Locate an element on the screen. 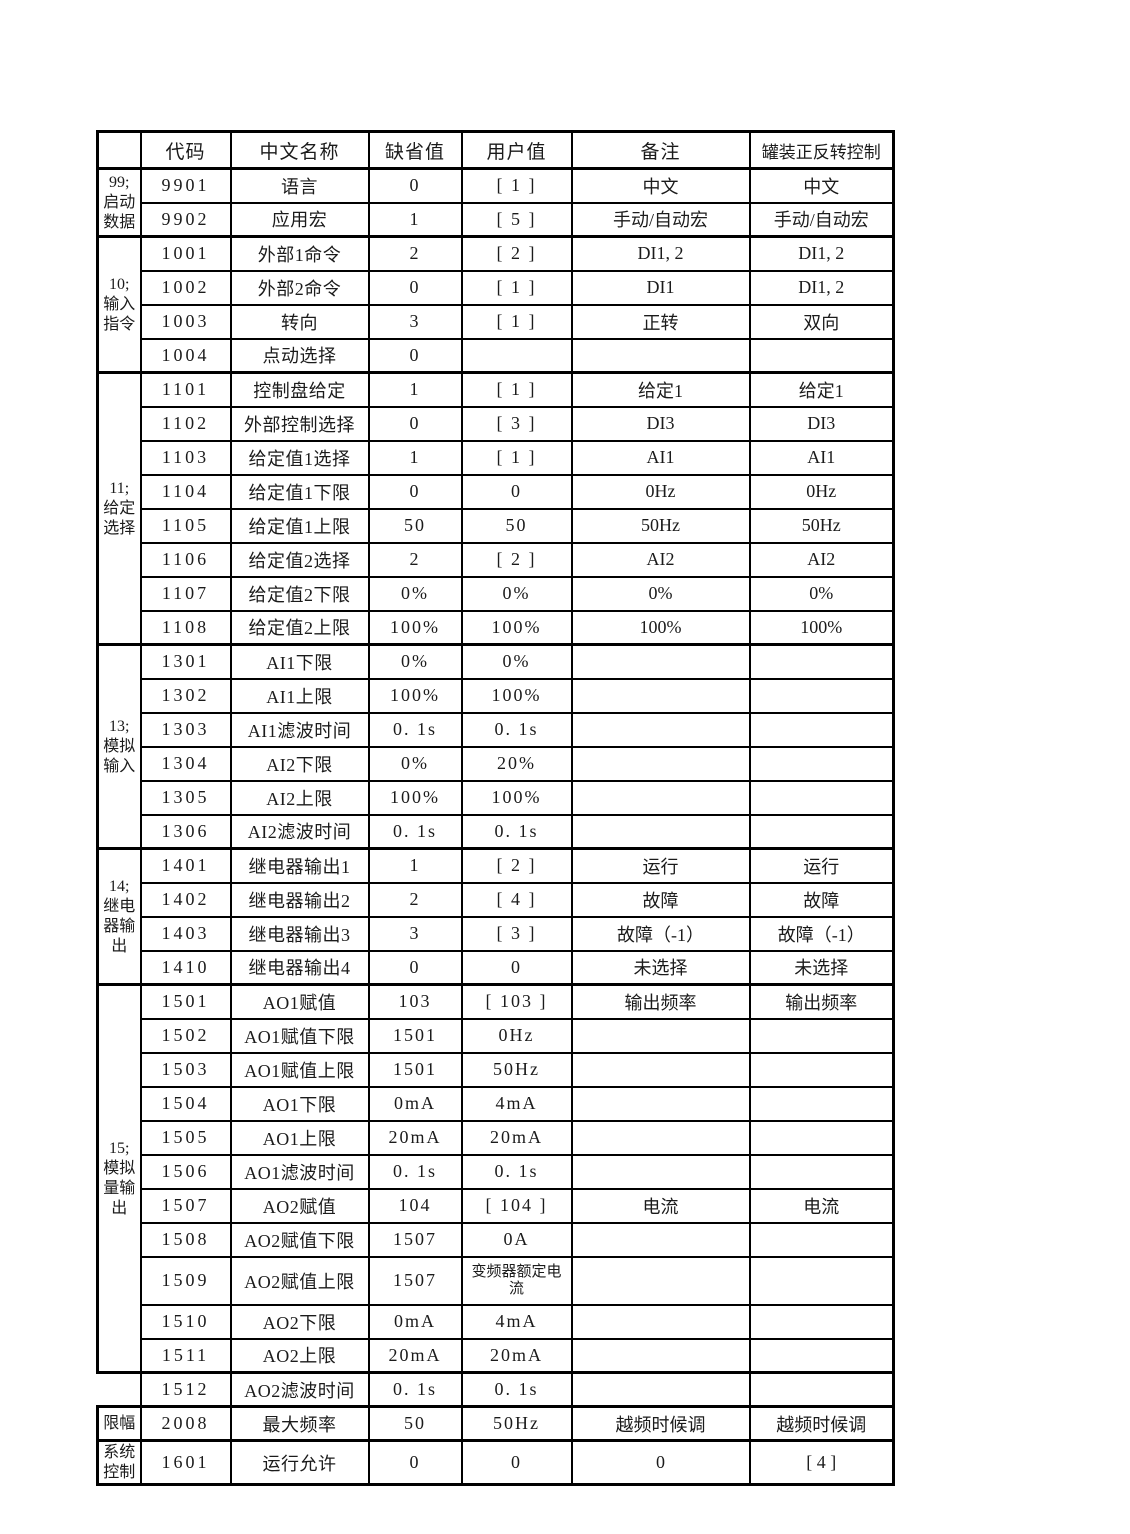 The height and width of the screenshot is (1534, 1130). table-row: 1507 AO2赋值 104[ 104 ] 电流 电流 is located at coordinates (496, 1205).